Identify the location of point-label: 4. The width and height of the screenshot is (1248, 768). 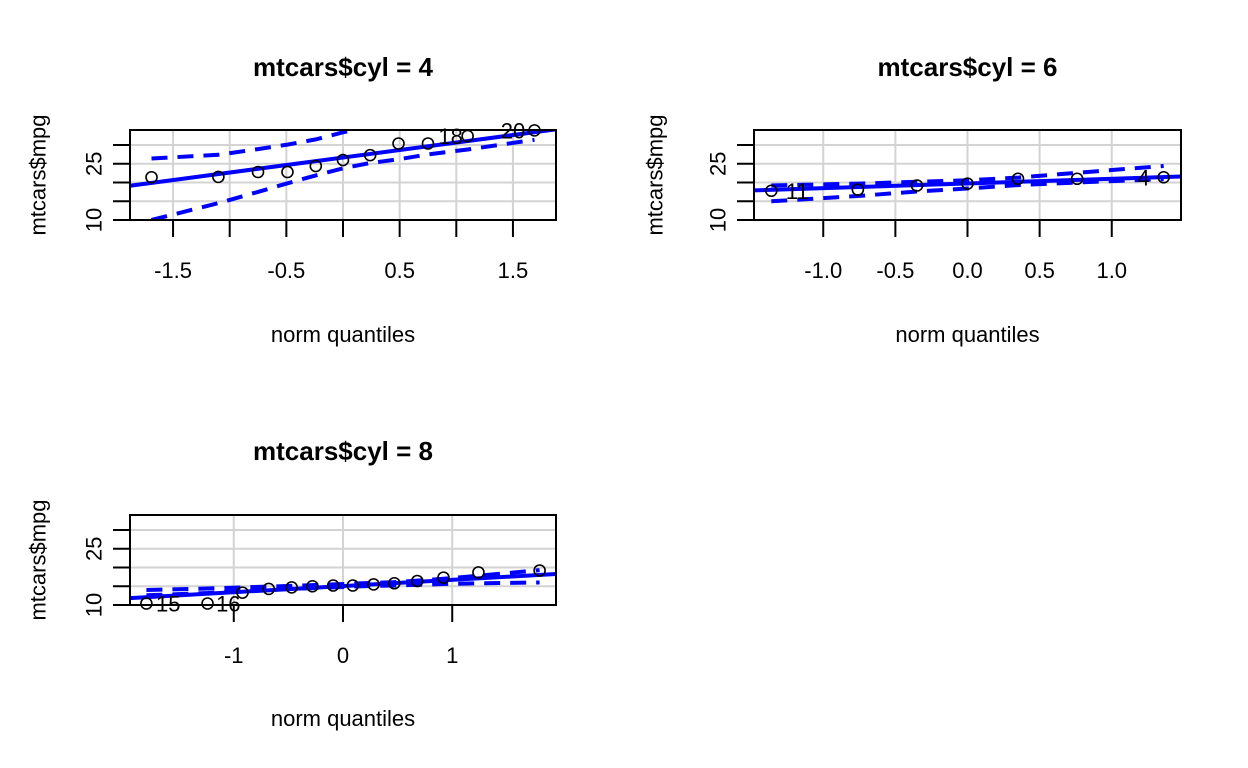
(1143, 177).